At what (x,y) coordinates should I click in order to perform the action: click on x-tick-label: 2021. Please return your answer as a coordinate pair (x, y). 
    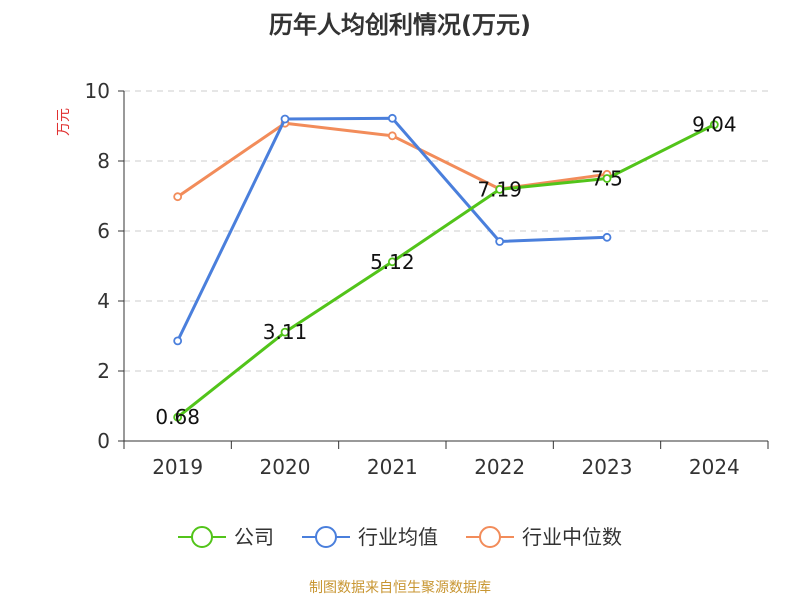
    Looking at the image, I should click on (392, 467).